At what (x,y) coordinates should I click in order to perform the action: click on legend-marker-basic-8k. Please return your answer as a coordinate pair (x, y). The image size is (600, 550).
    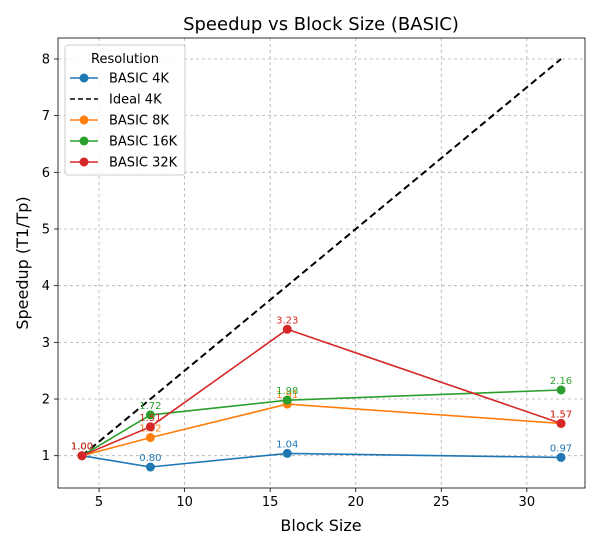
    Looking at the image, I should click on (84, 120).